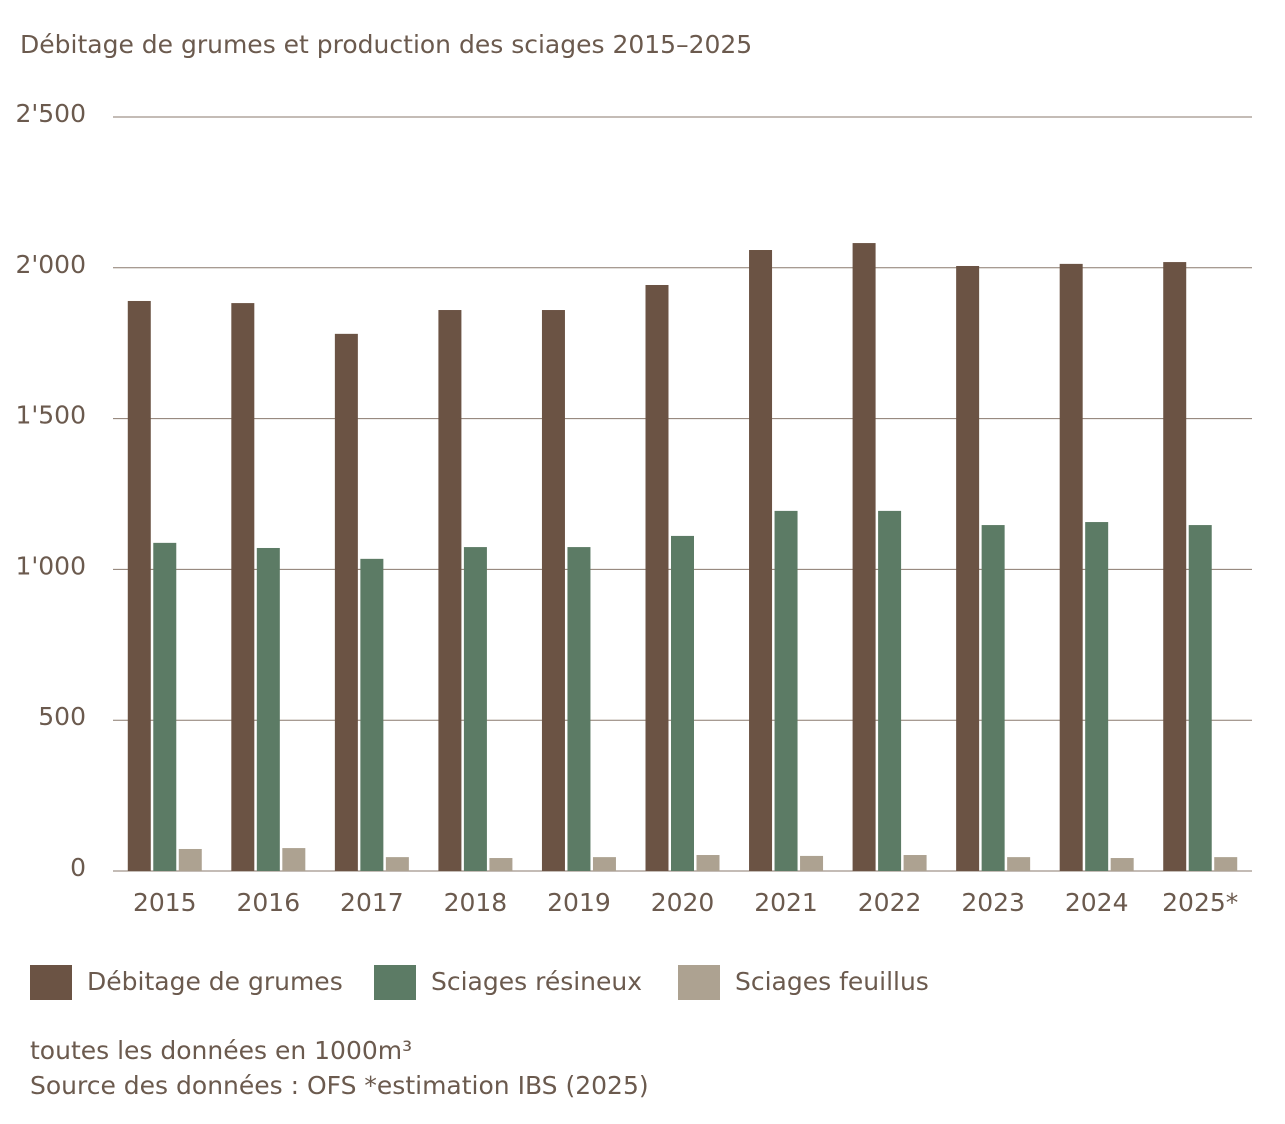 This screenshot has width=1285, height=1124. I want to click on x-tick-label: 2025*, so click(1200, 902).